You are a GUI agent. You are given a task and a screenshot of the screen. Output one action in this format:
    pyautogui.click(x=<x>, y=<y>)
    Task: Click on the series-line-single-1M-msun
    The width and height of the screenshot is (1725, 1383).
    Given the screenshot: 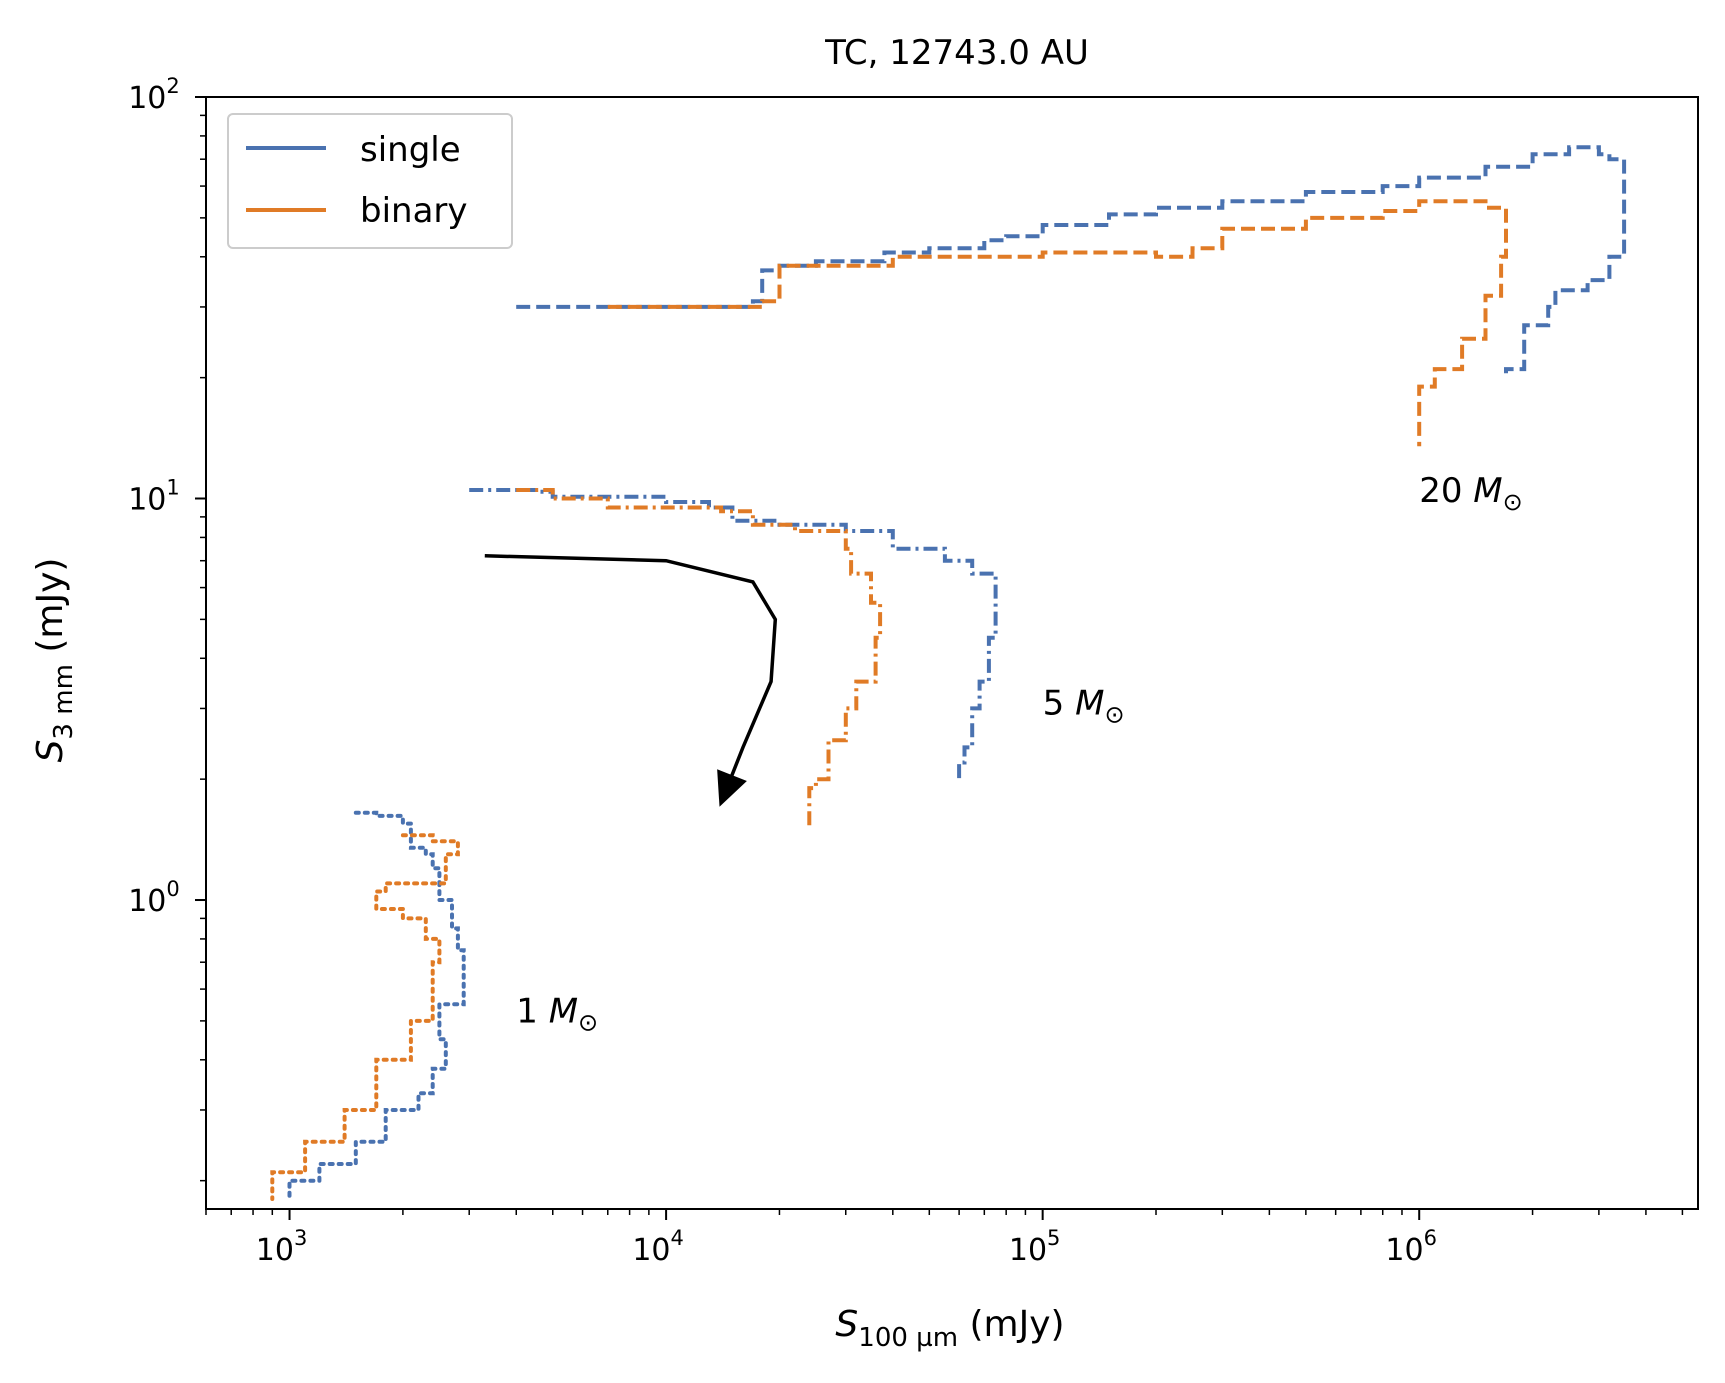 What is the action you would take?
    pyautogui.click(x=376, y=1005)
    